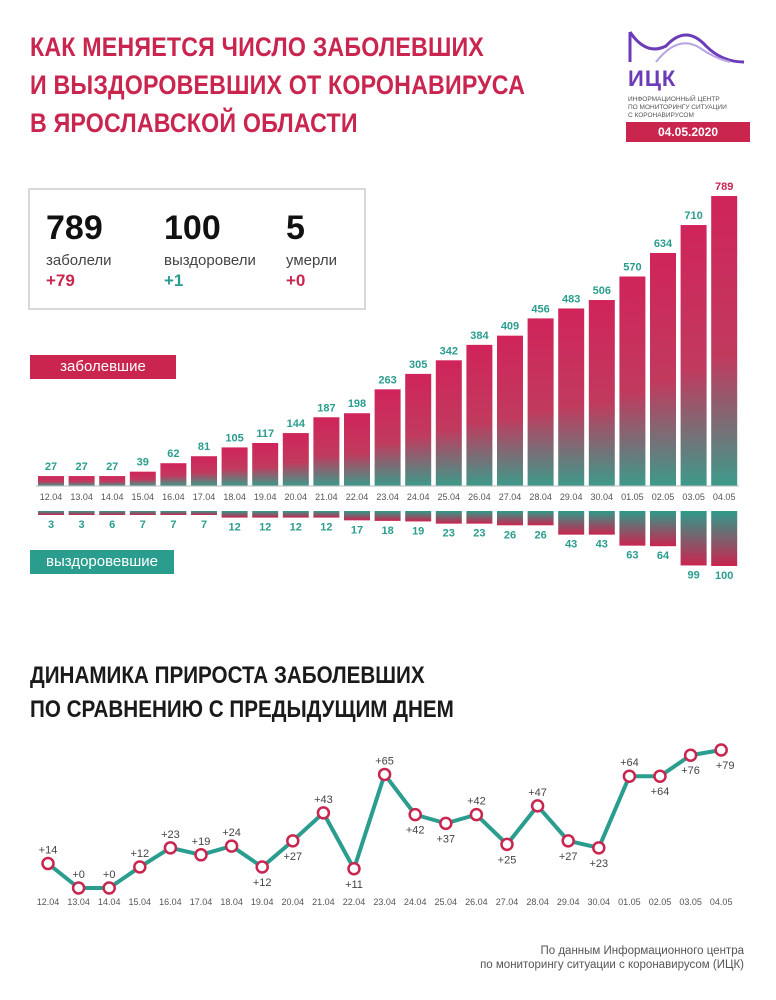 Image resolution: width=776 pixels, height=1000 pixels. What do you see at coordinates (686, 47) in the screenshot?
I see `logo-wave-icon` at bounding box center [686, 47].